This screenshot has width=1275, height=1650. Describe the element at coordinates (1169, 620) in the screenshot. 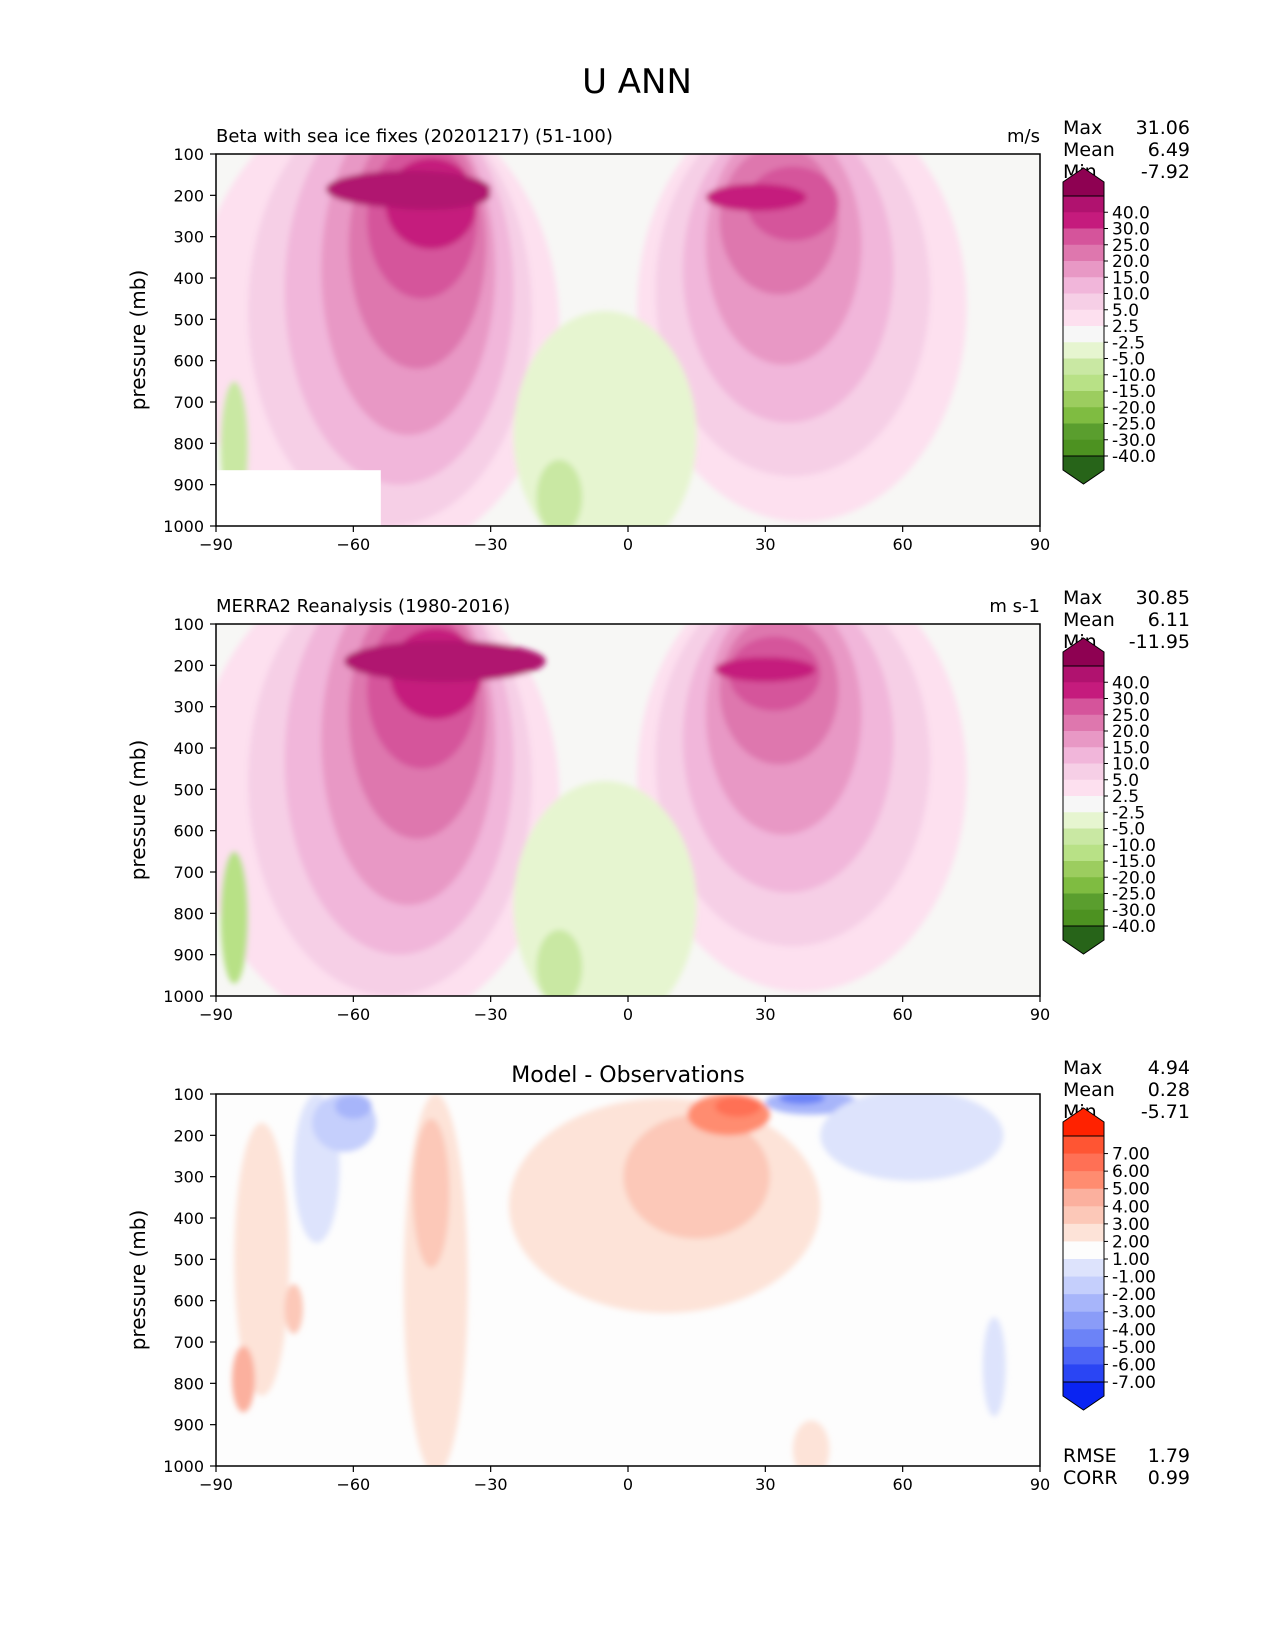

I see `stat-value: 6.11` at that location.